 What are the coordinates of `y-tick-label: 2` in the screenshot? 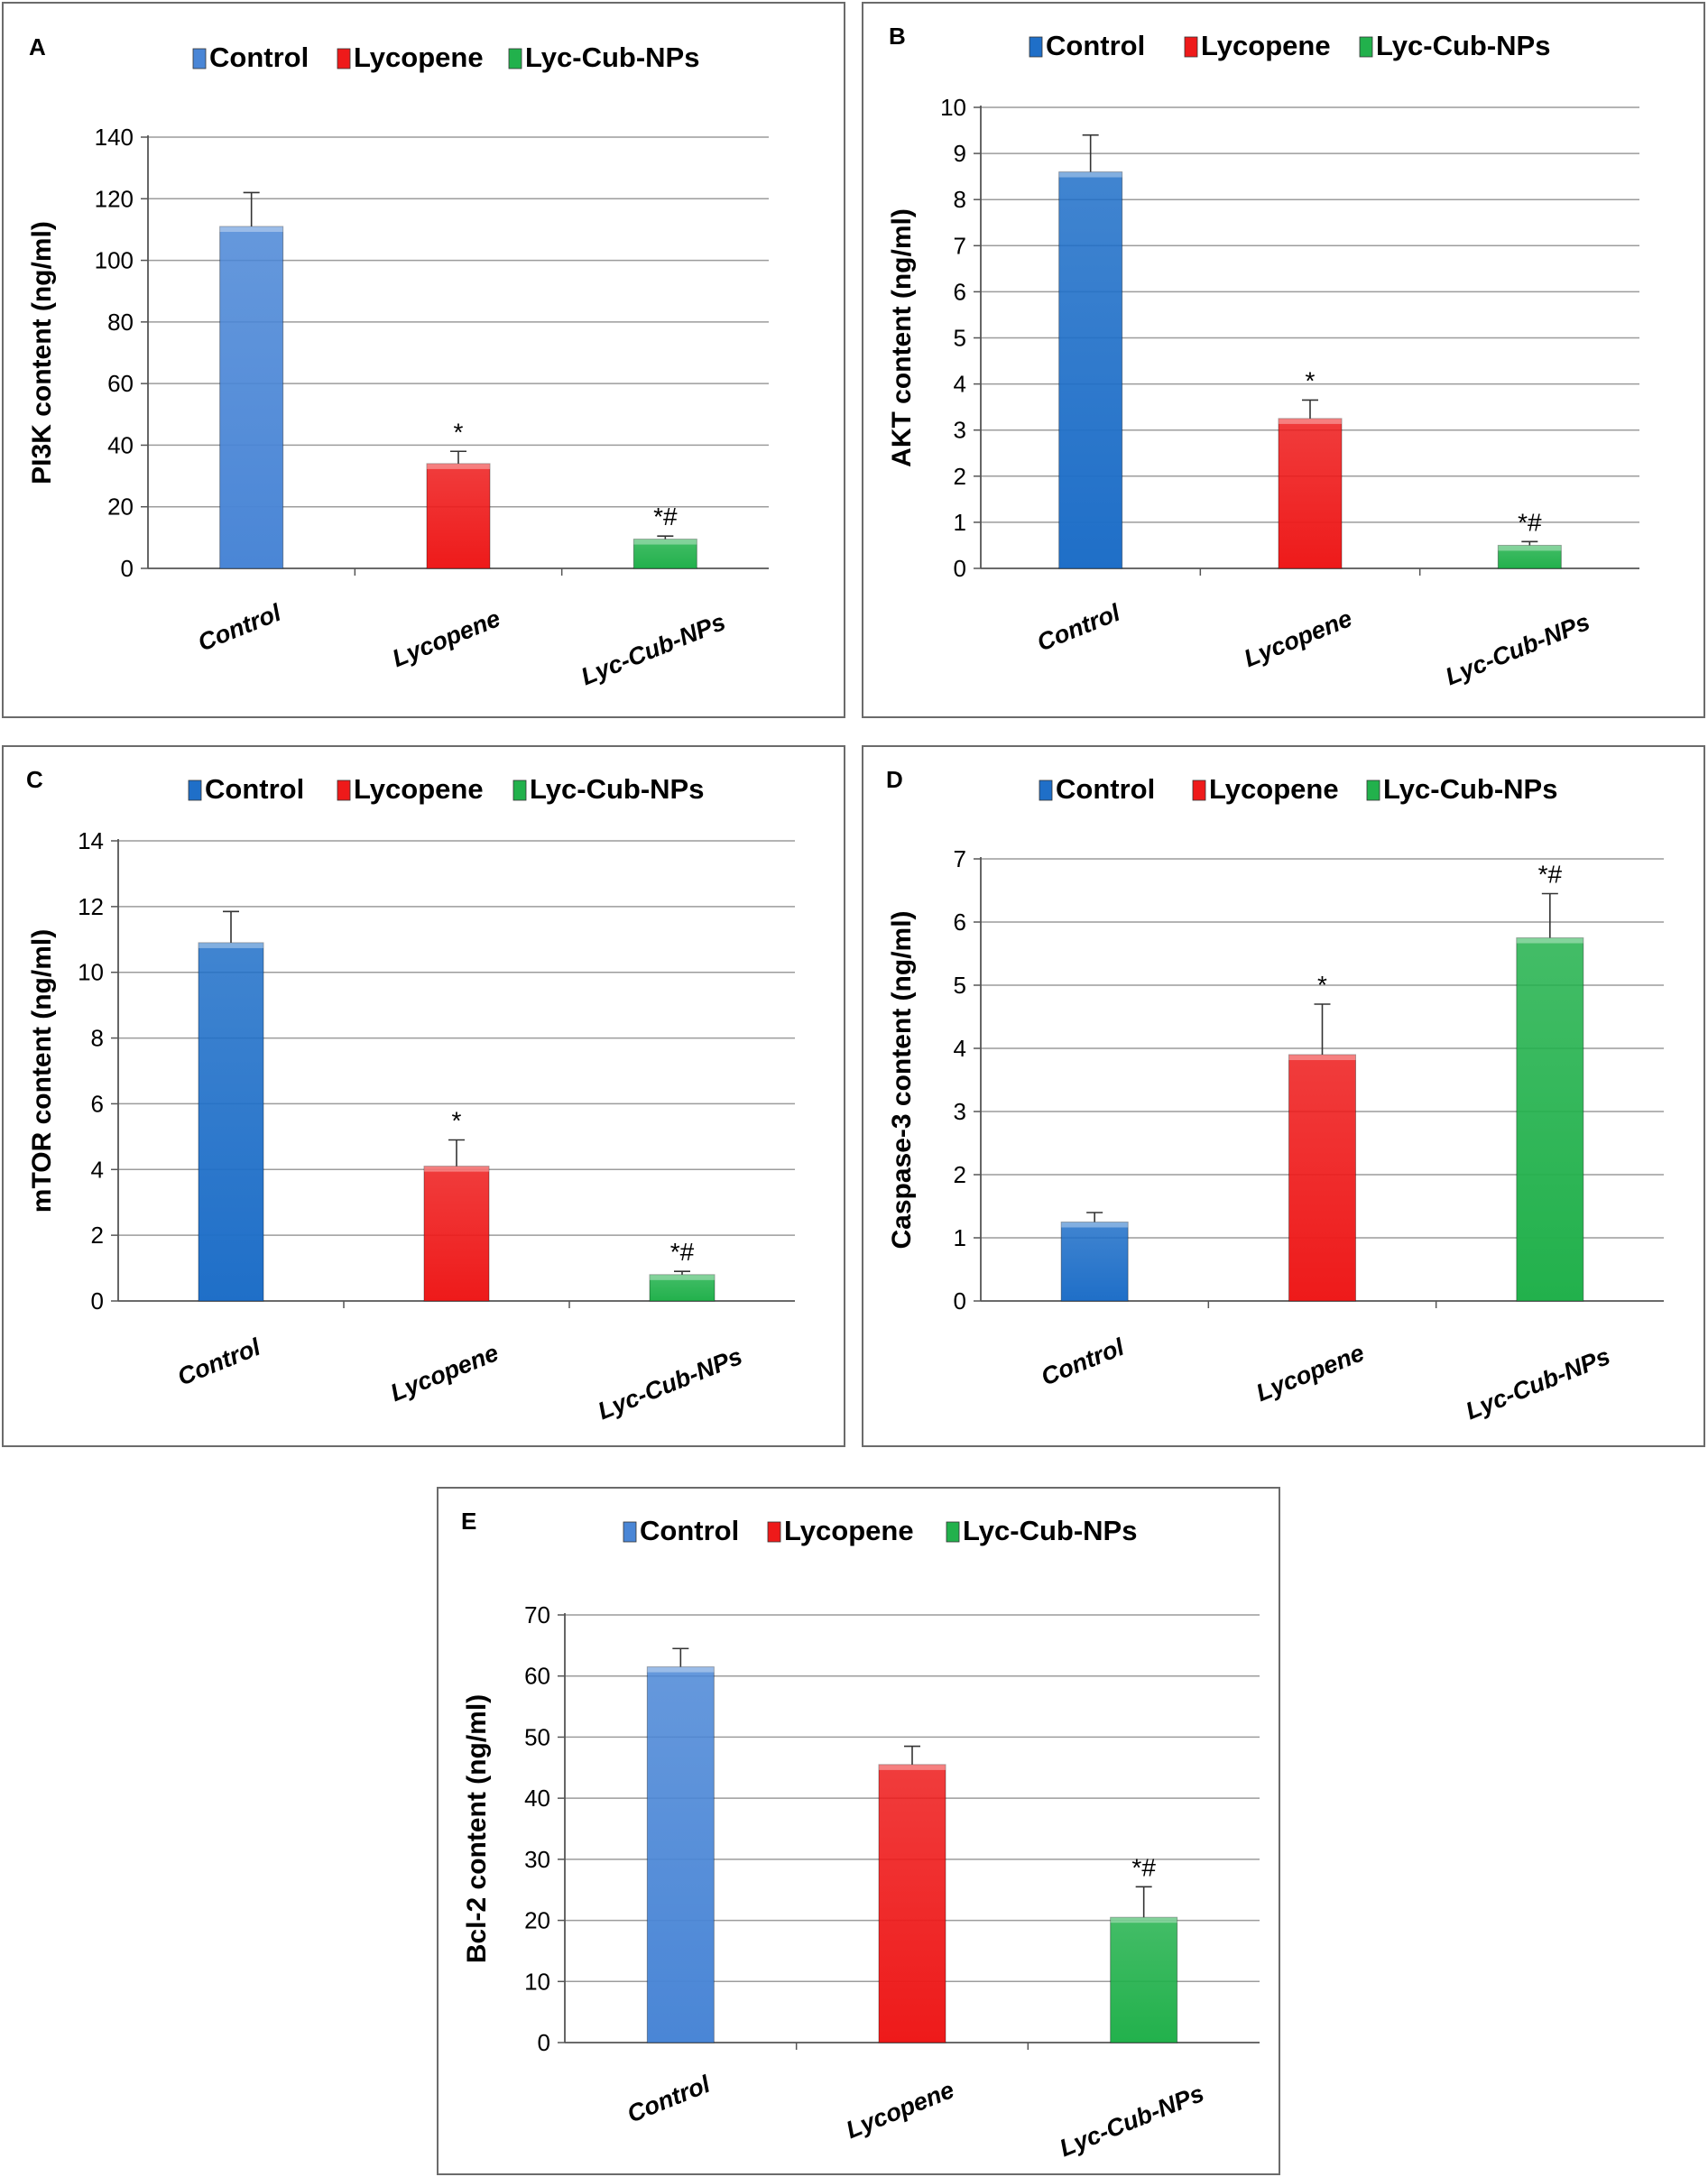 It's located at (960, 476).